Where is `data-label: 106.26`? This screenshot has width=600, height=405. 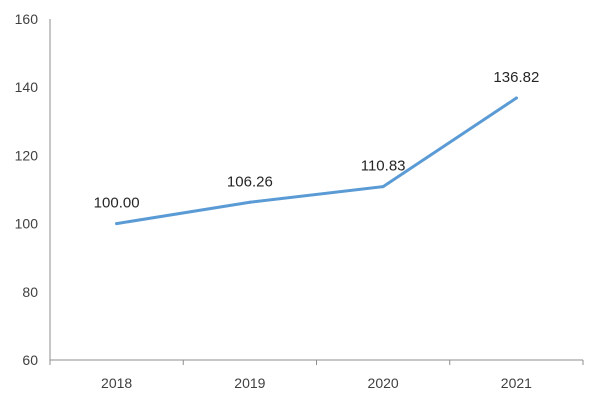
data-label: 106.26 is located at coordinates (250, 181).